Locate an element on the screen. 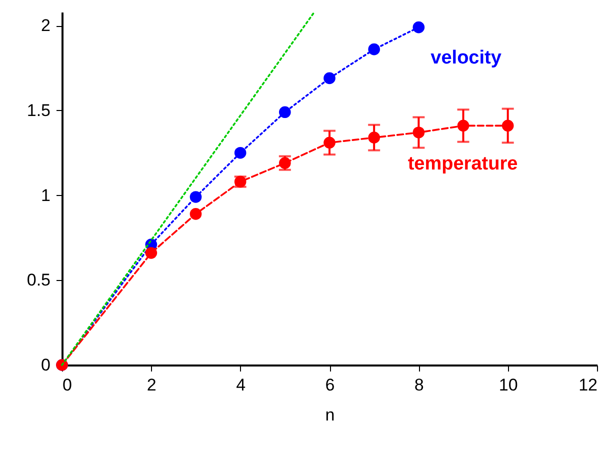 Image resolution: width=609 pixels, height=450 pixels. x-tick-label: 4 is located at coordinates (241, 385).